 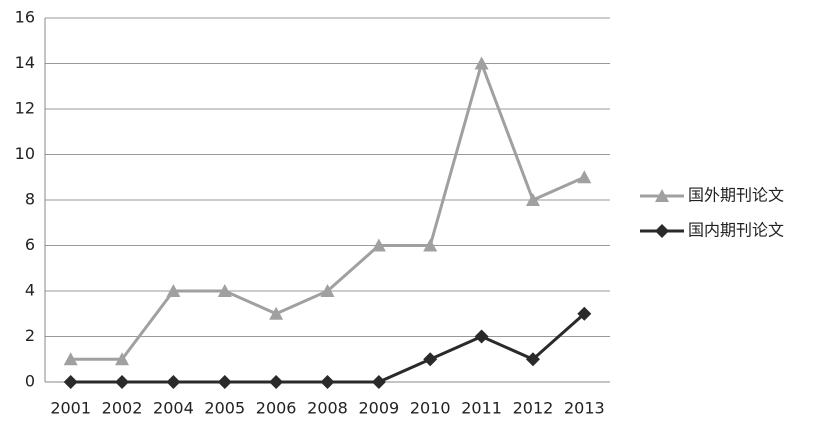 What do you see at coordinates (327, 408) in the screenshot?
I see `x-tick-label: 2008` at bounding box center [327, 408].